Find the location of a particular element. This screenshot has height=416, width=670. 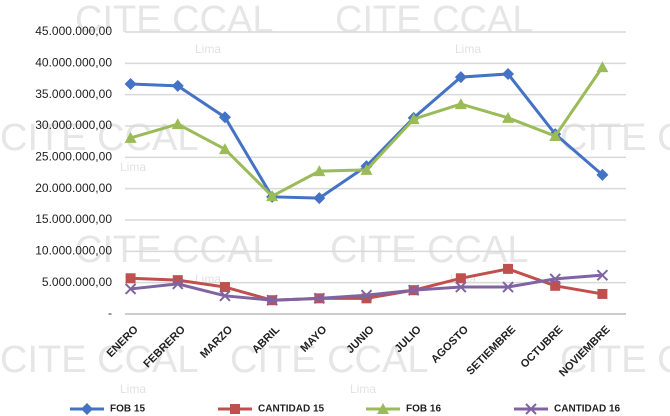

x-tick-label: SETIEMBRE is located at coordinates (491, 351).